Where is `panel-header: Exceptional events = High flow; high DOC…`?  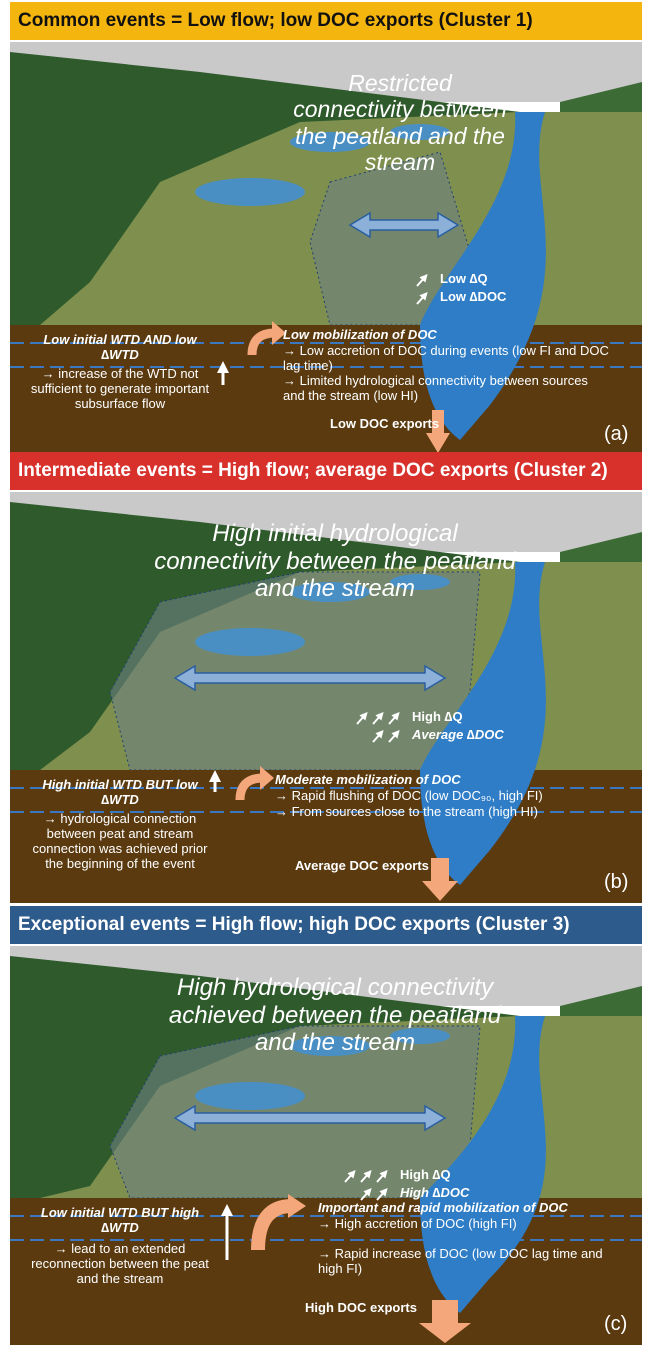 panel-header: Exceptional events = High flow; high DOC… is located at coordinates (326, 925).